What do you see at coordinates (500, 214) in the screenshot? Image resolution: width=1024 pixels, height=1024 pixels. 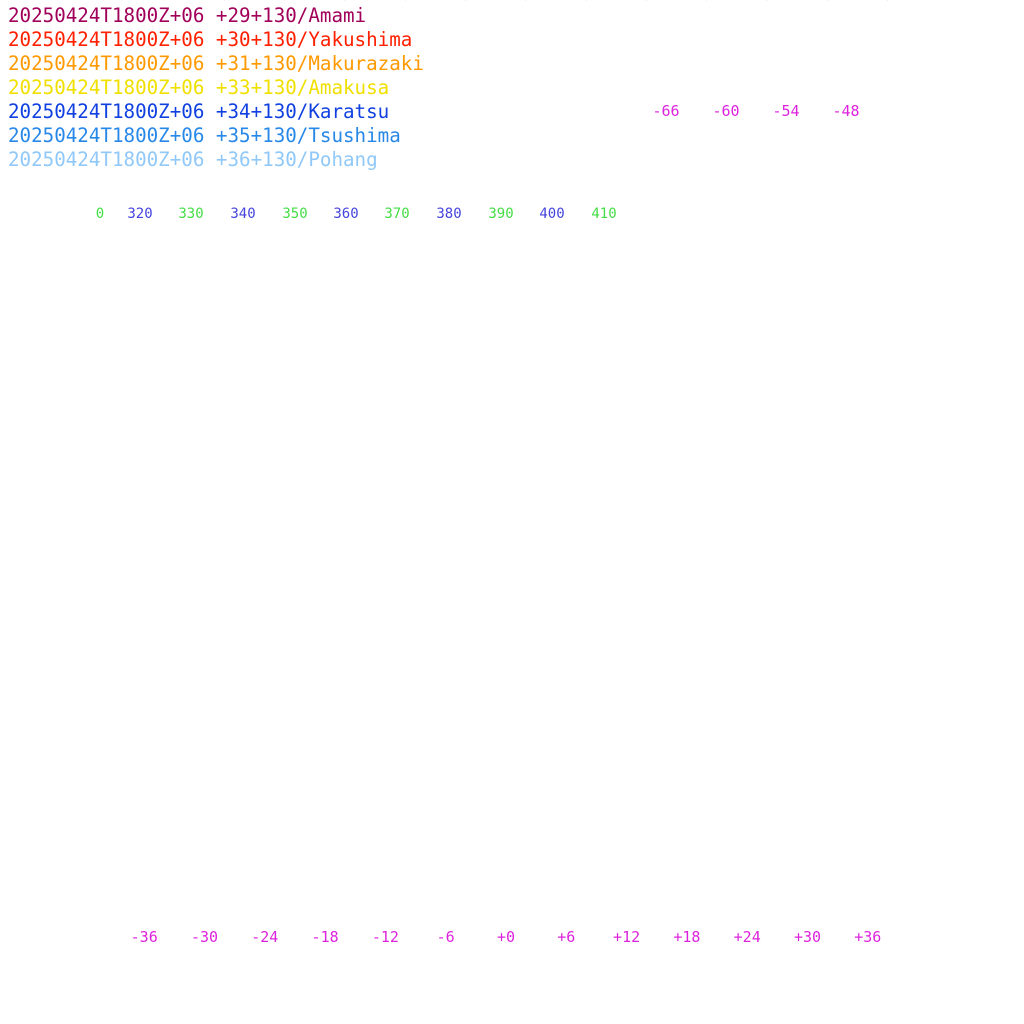 I see `theta-label: 390` at bounding box center [500, 214].